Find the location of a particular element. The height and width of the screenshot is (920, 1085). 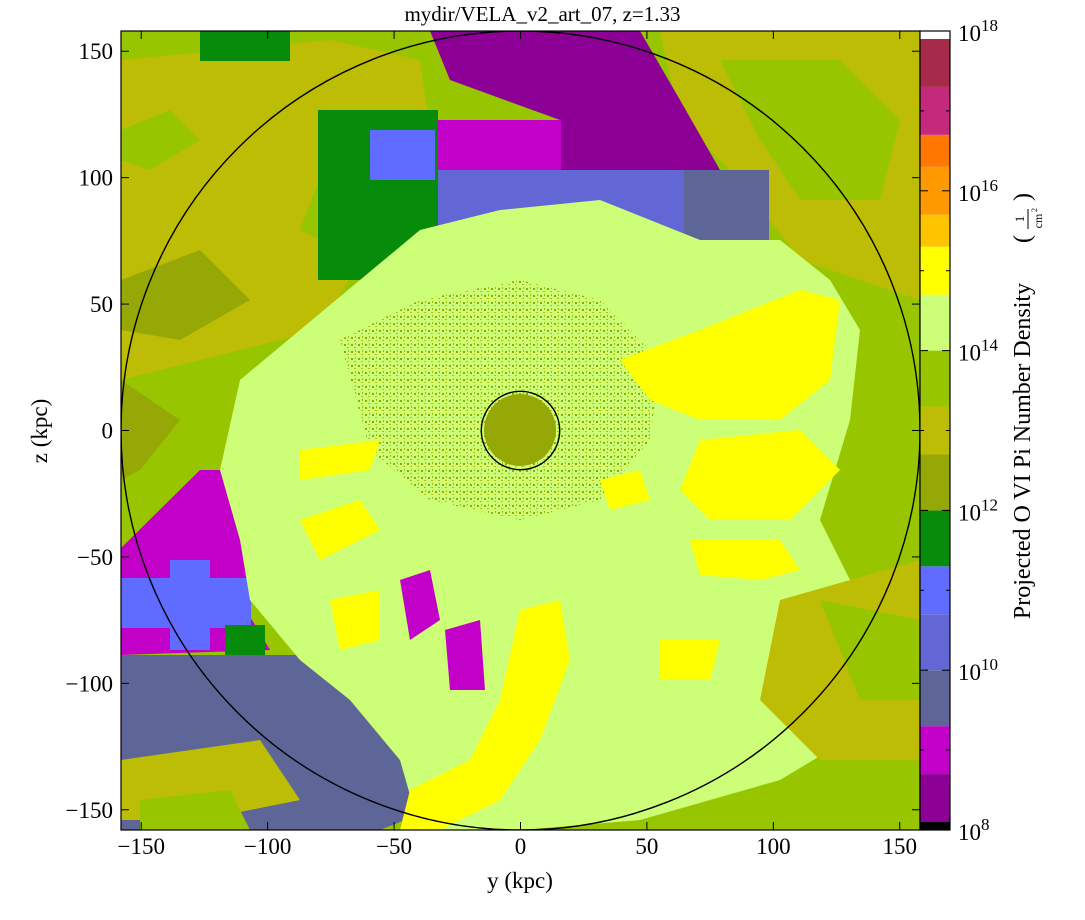

x-axis-label: y (kpc) is located at coordinates (520, 880).